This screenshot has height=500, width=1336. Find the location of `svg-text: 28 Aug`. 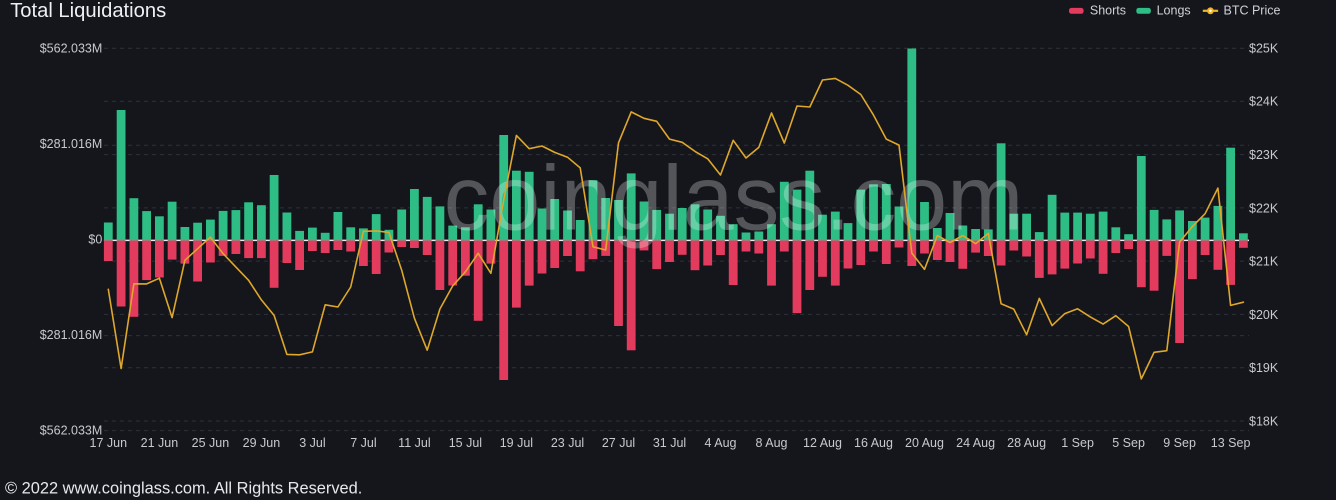

svg-text: 28 Aug is located at coordinates (1026, 443).